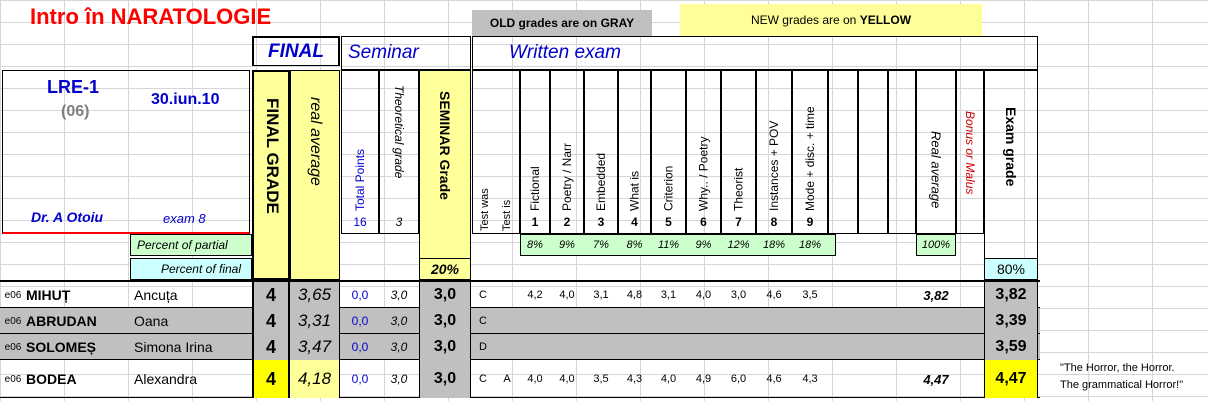 Image resolution: width=1208 pixels, height=401 pixels. What do you see at coordinates (535, 188) in the screenshot?
I see `item-label-1: Fictional` at bounding box center [535, 188].